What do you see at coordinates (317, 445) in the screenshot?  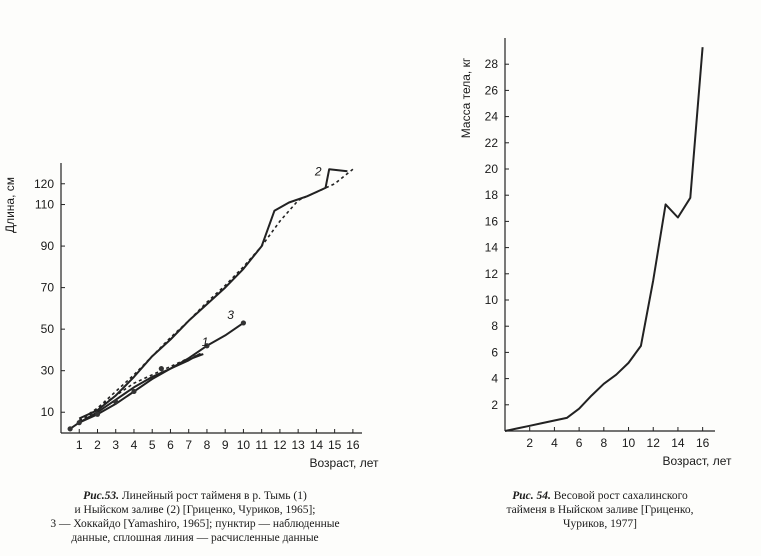 I see `chart0-xtick-label: 14` at bounding box center [317, 445].